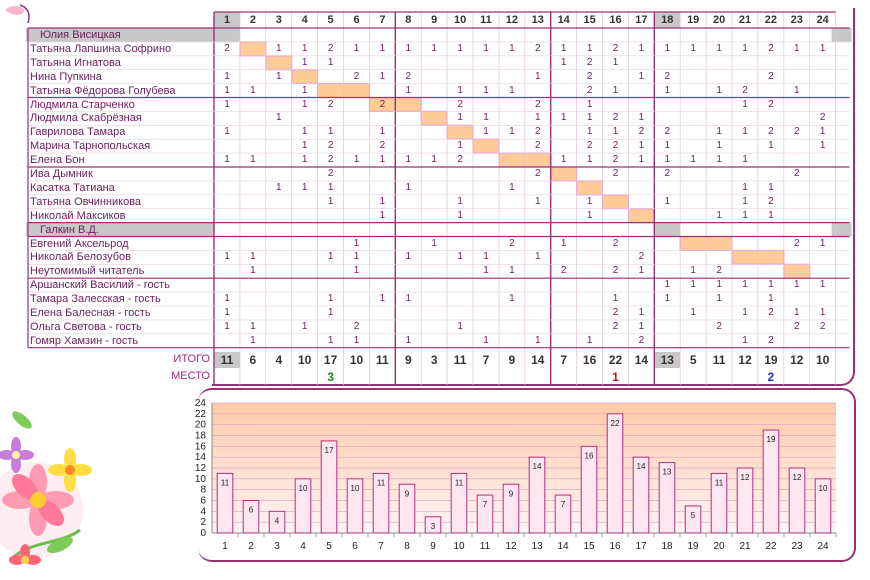 The image size is (870, 580). I want to click on total-value: 10, so click(305, 360).